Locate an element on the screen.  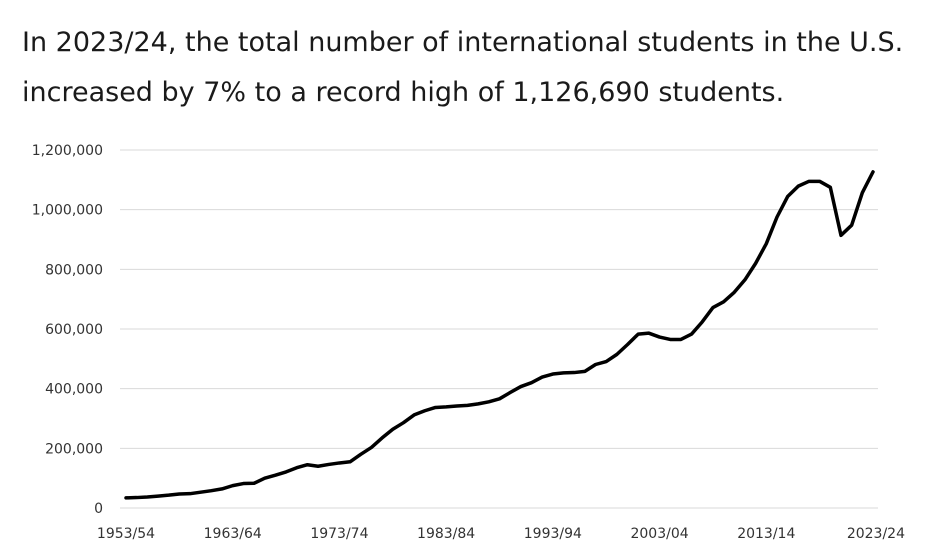
x-tick-label: 2023/24 is located at coordinates (876, 534).